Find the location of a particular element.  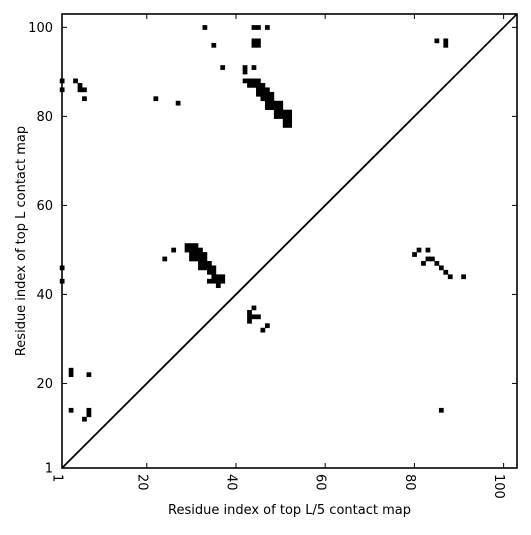

x-tick-label: 40 is located at coordinates (230, 482).